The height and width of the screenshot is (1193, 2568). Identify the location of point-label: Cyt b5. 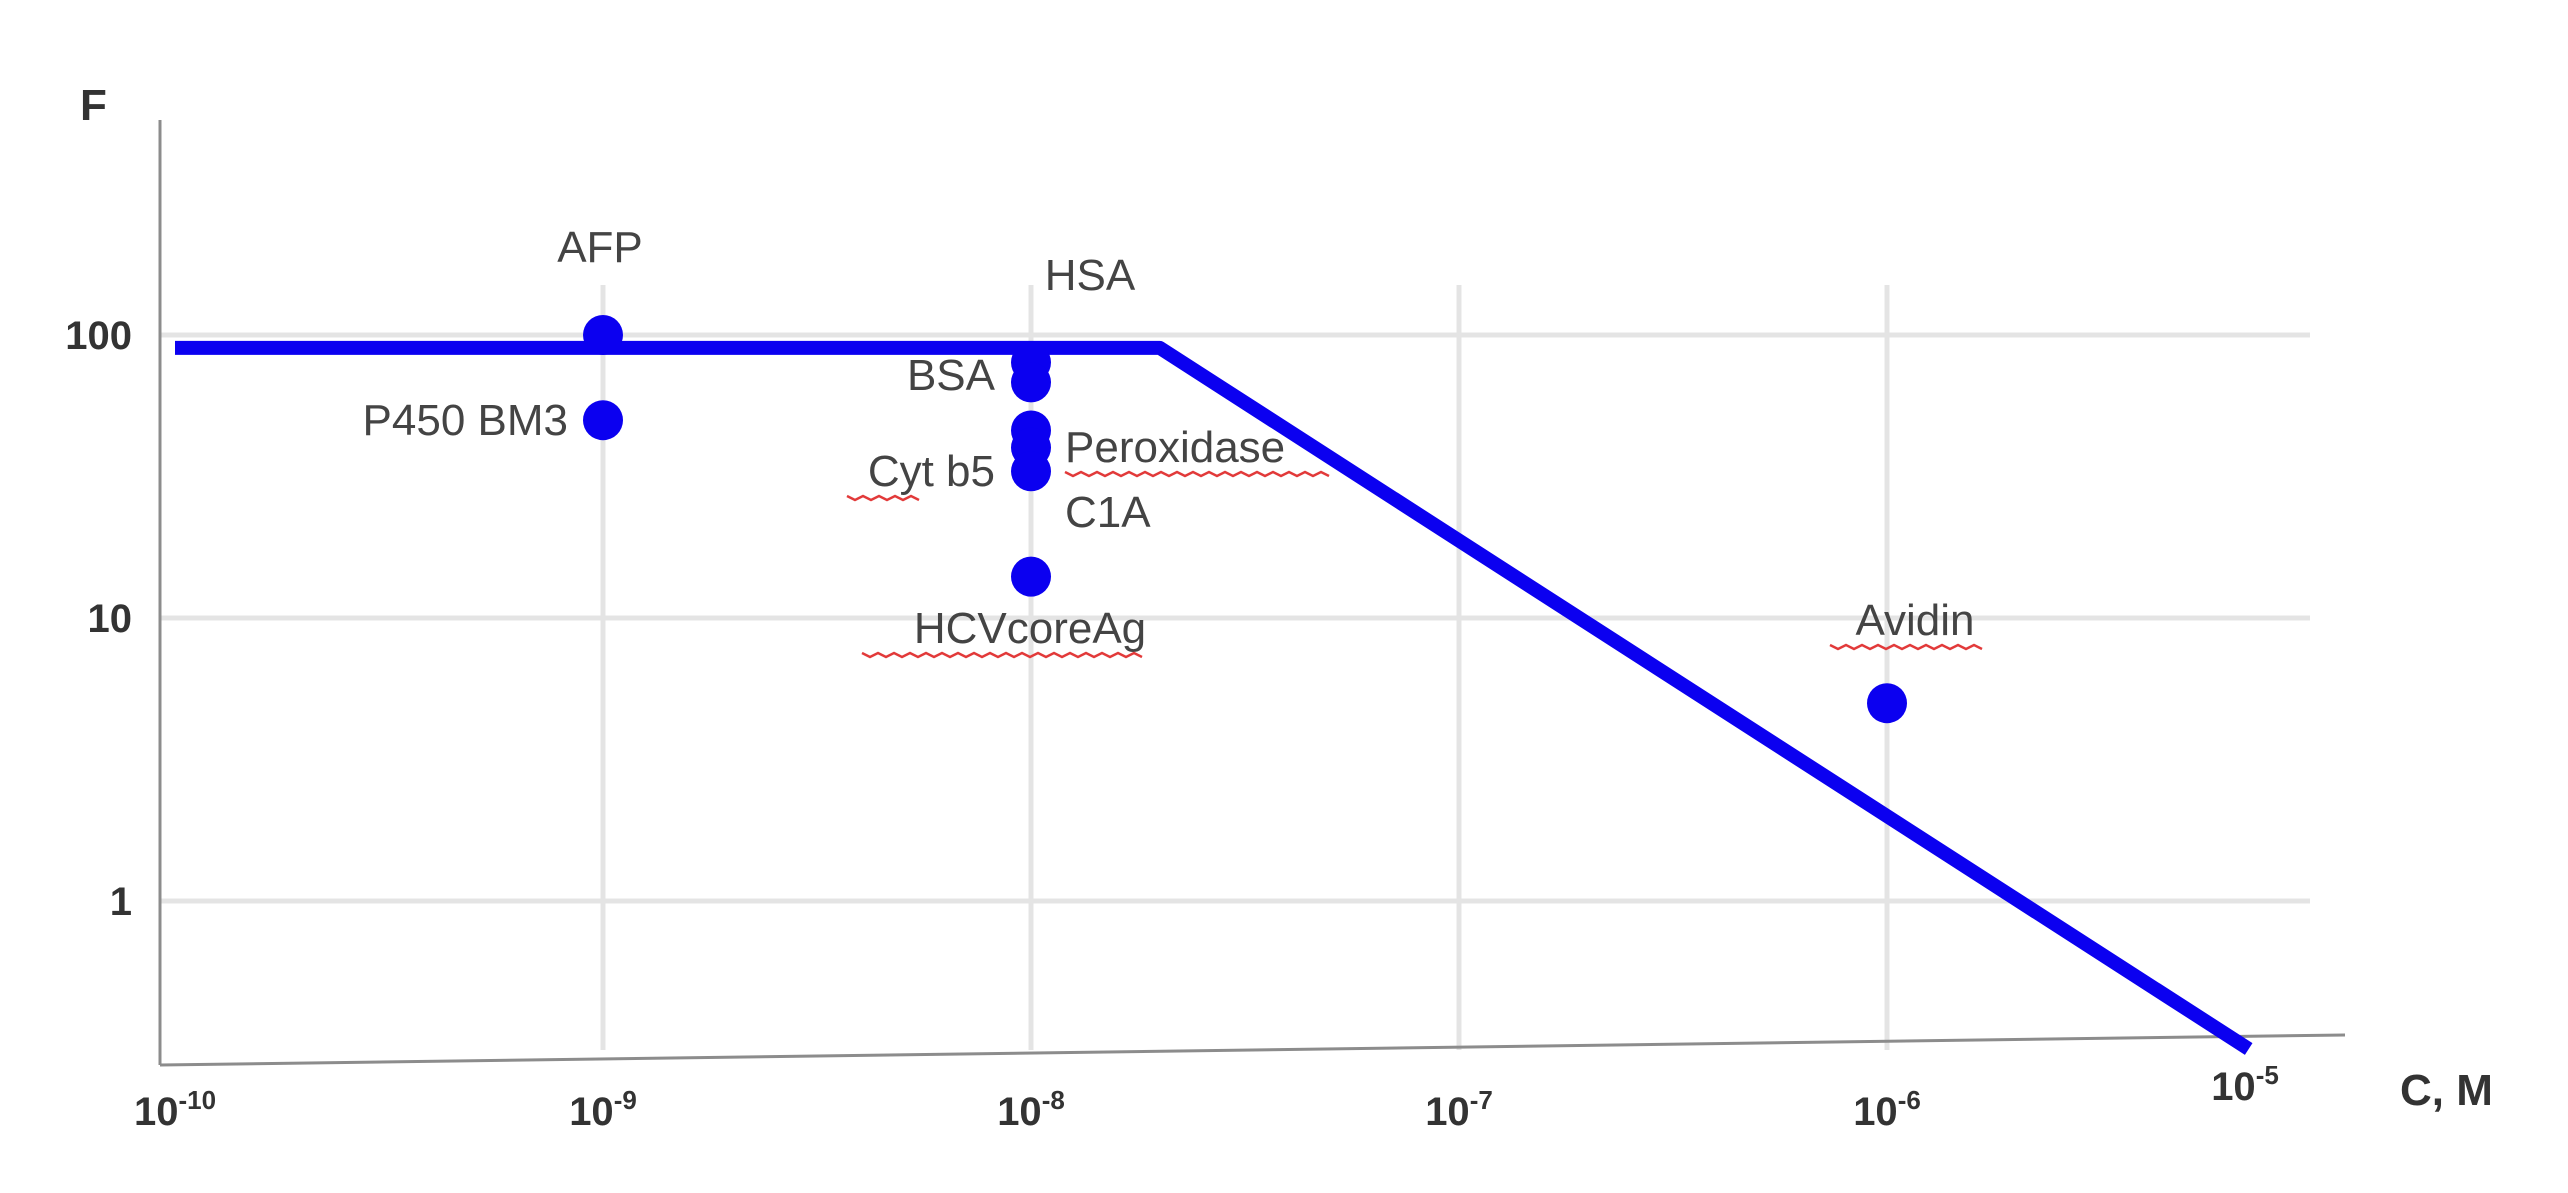
(931, 471).